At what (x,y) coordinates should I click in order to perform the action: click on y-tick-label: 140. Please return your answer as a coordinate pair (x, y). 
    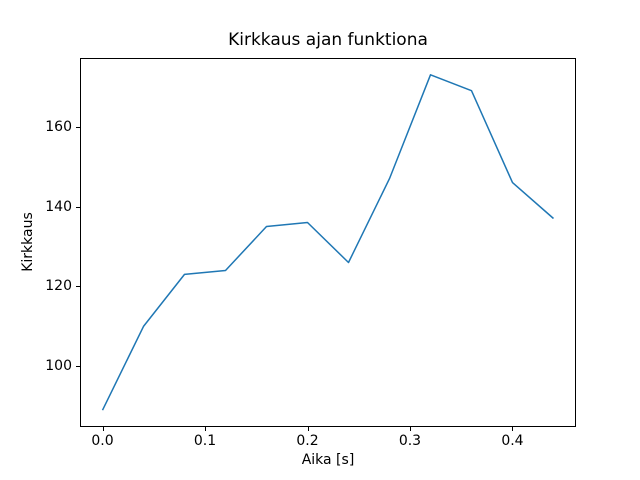
    Looking at the image, I should click on (58, 206).